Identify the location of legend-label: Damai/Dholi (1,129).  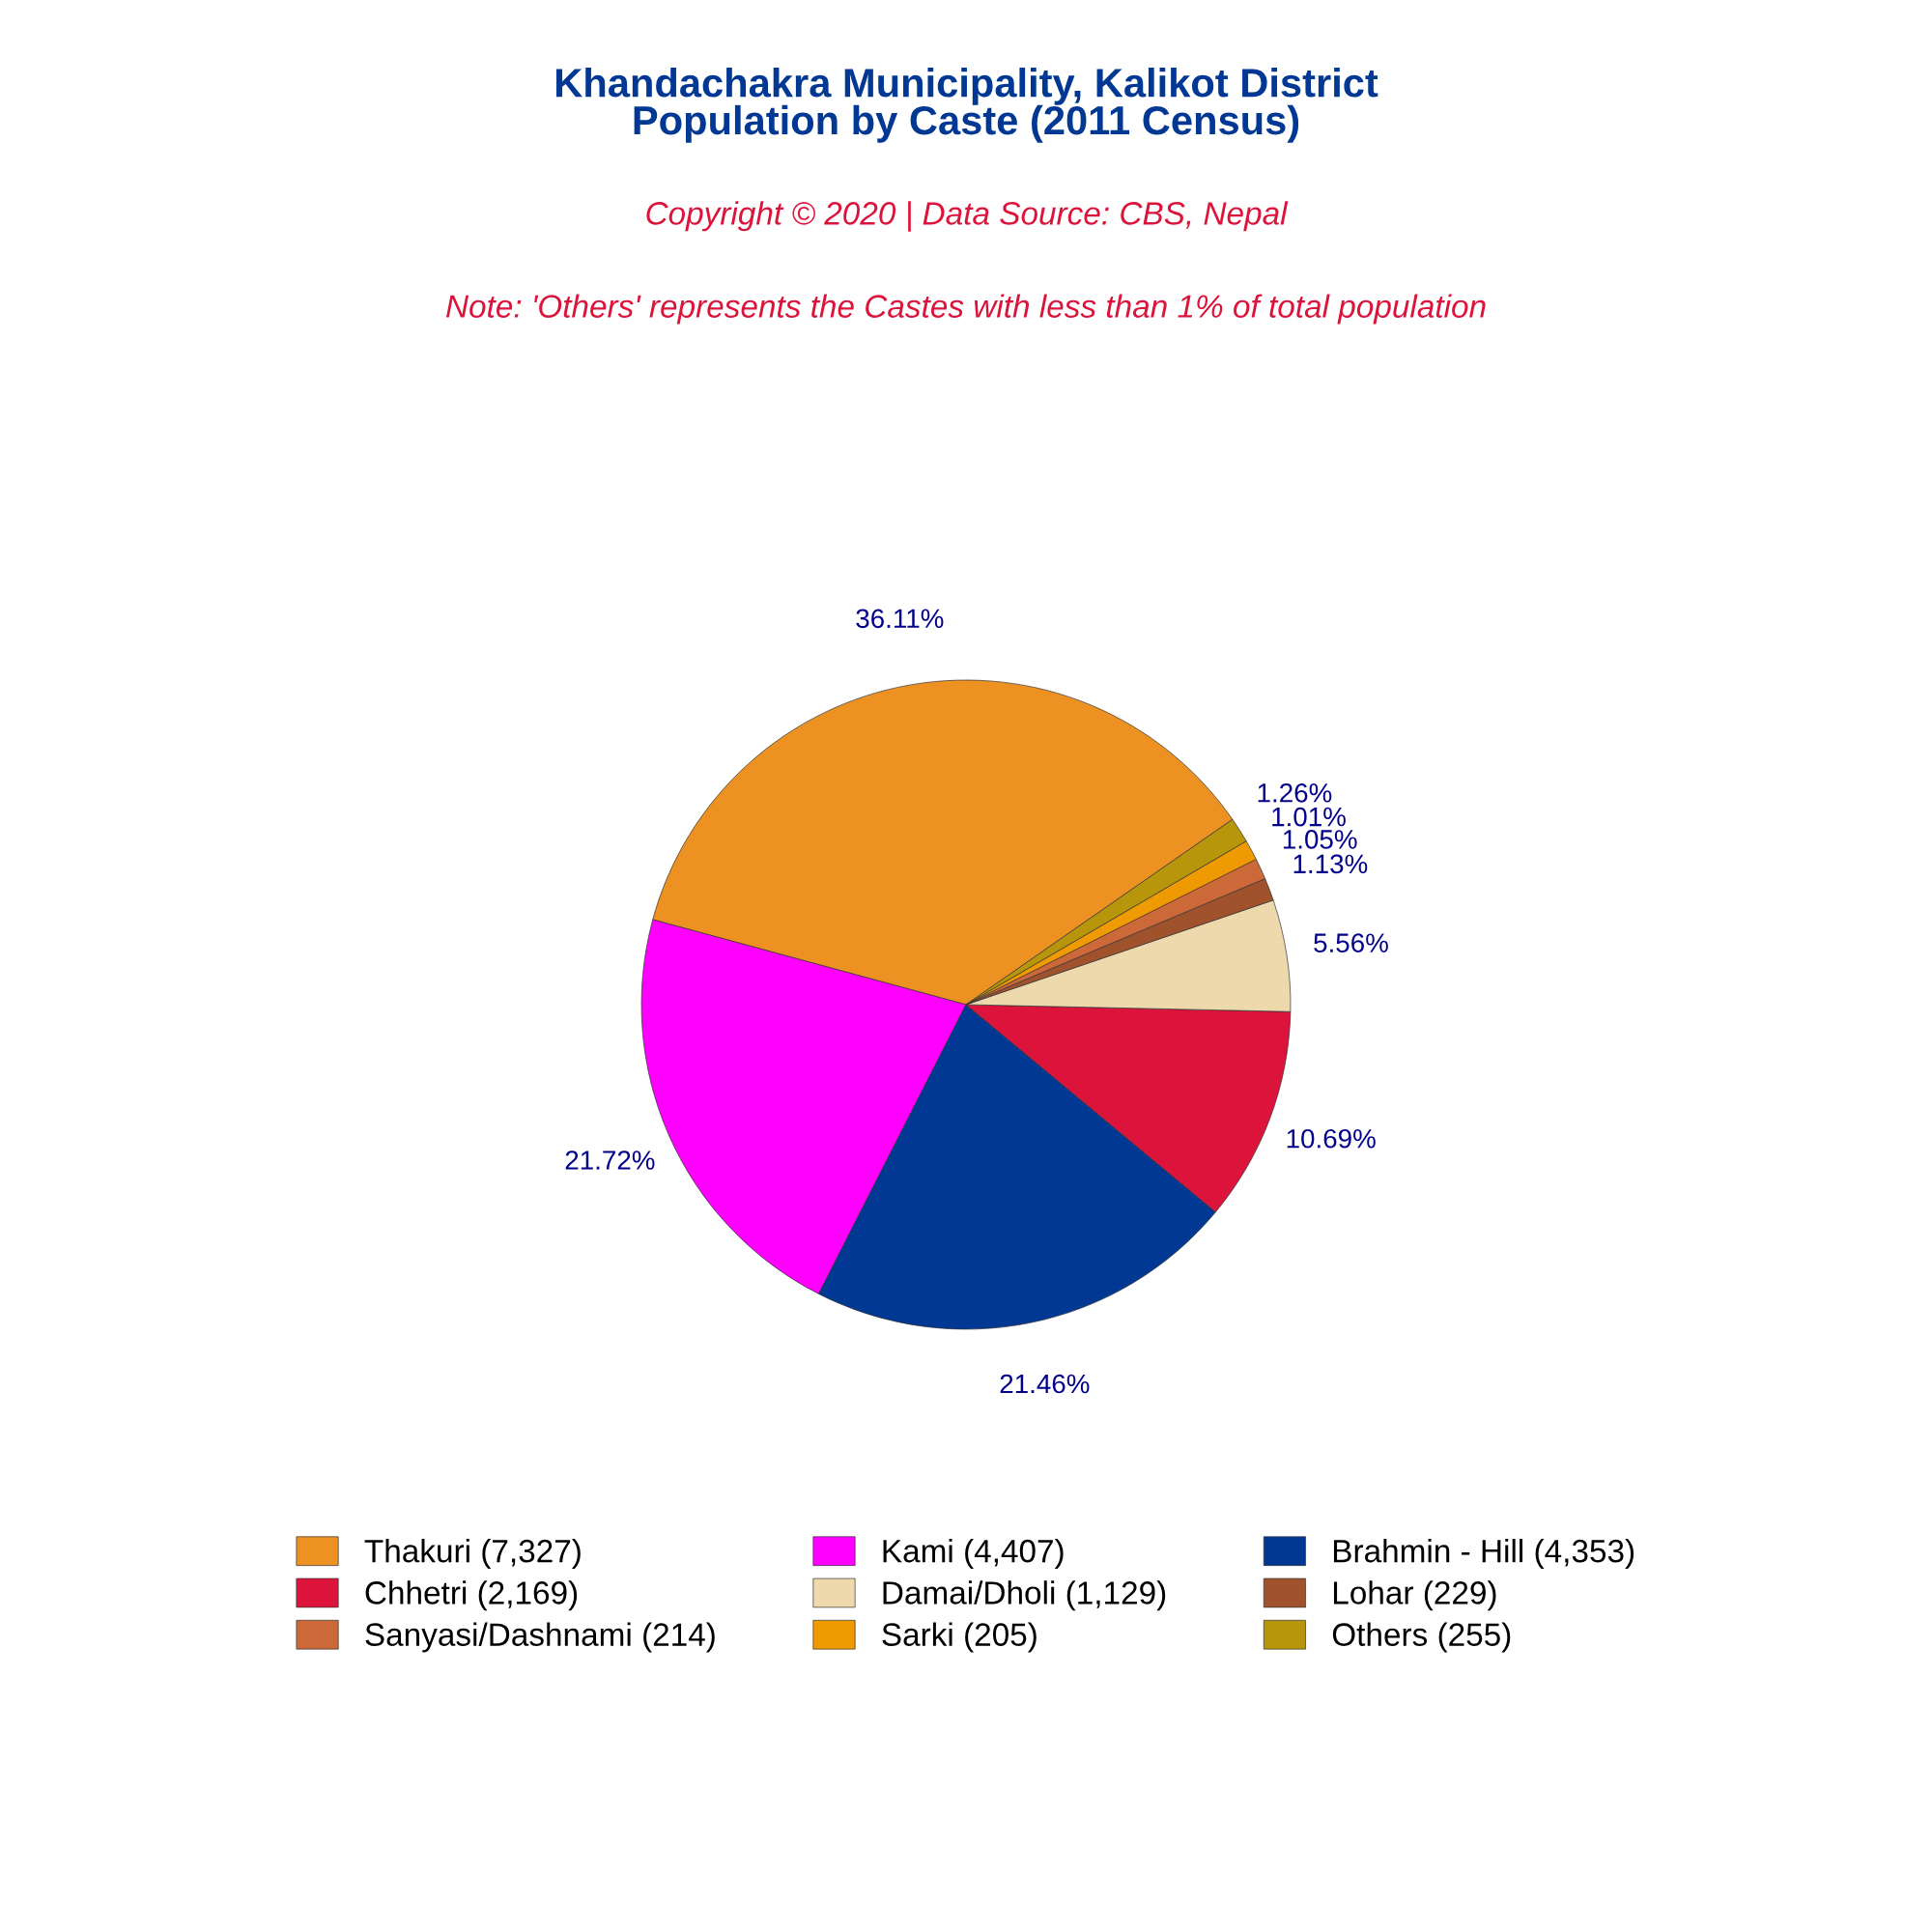
(1024, 1595).